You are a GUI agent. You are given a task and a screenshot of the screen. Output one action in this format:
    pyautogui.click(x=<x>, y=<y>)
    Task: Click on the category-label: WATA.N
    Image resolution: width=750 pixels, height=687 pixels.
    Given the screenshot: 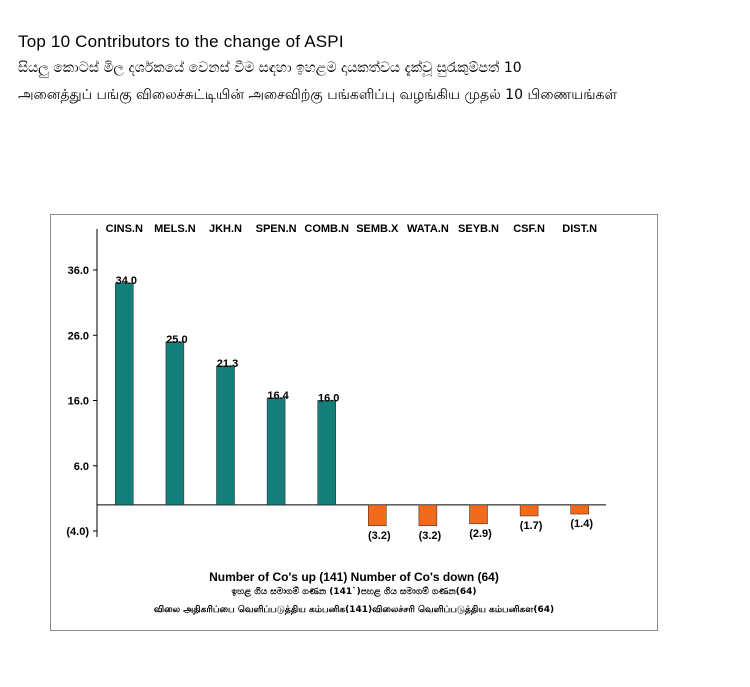 What is the action you would take?
    pyautogui.click(x=428, y=229)
    